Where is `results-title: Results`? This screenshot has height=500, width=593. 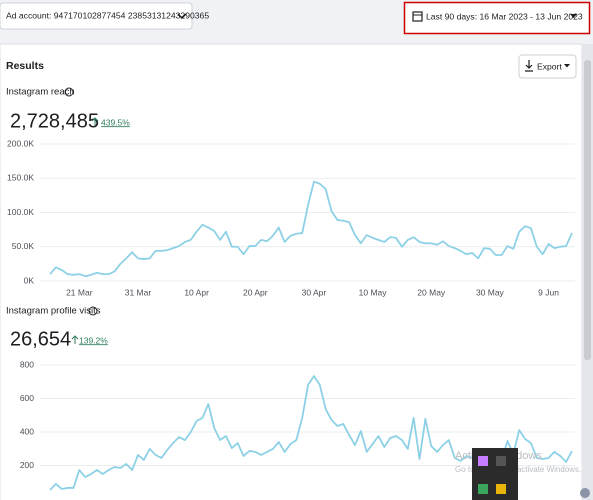
results-title: Results is located at coordinates (25, 66).